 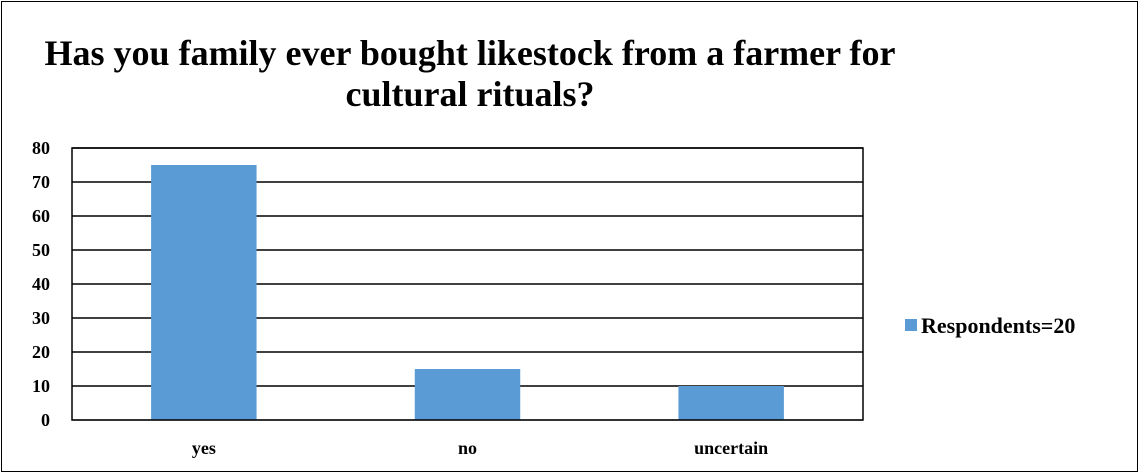 I want to click on y-tick-label: 20, so click(x=41, y=352).